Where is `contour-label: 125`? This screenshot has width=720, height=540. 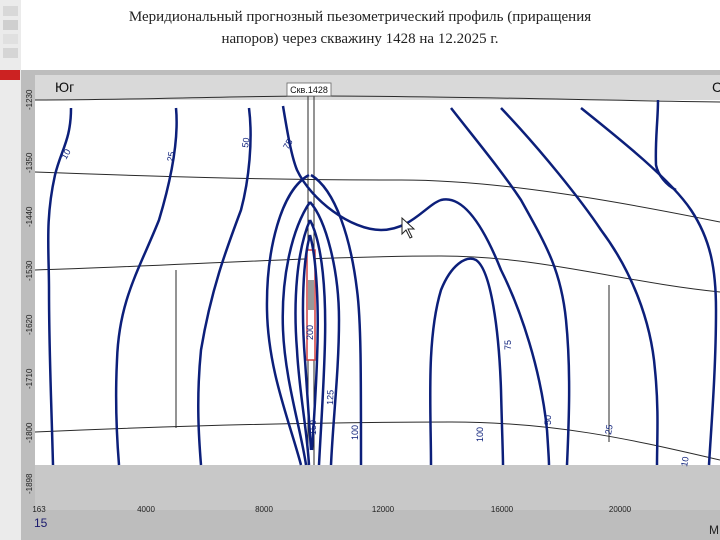 contour-label: 125 is located at coordinates (330, 397).